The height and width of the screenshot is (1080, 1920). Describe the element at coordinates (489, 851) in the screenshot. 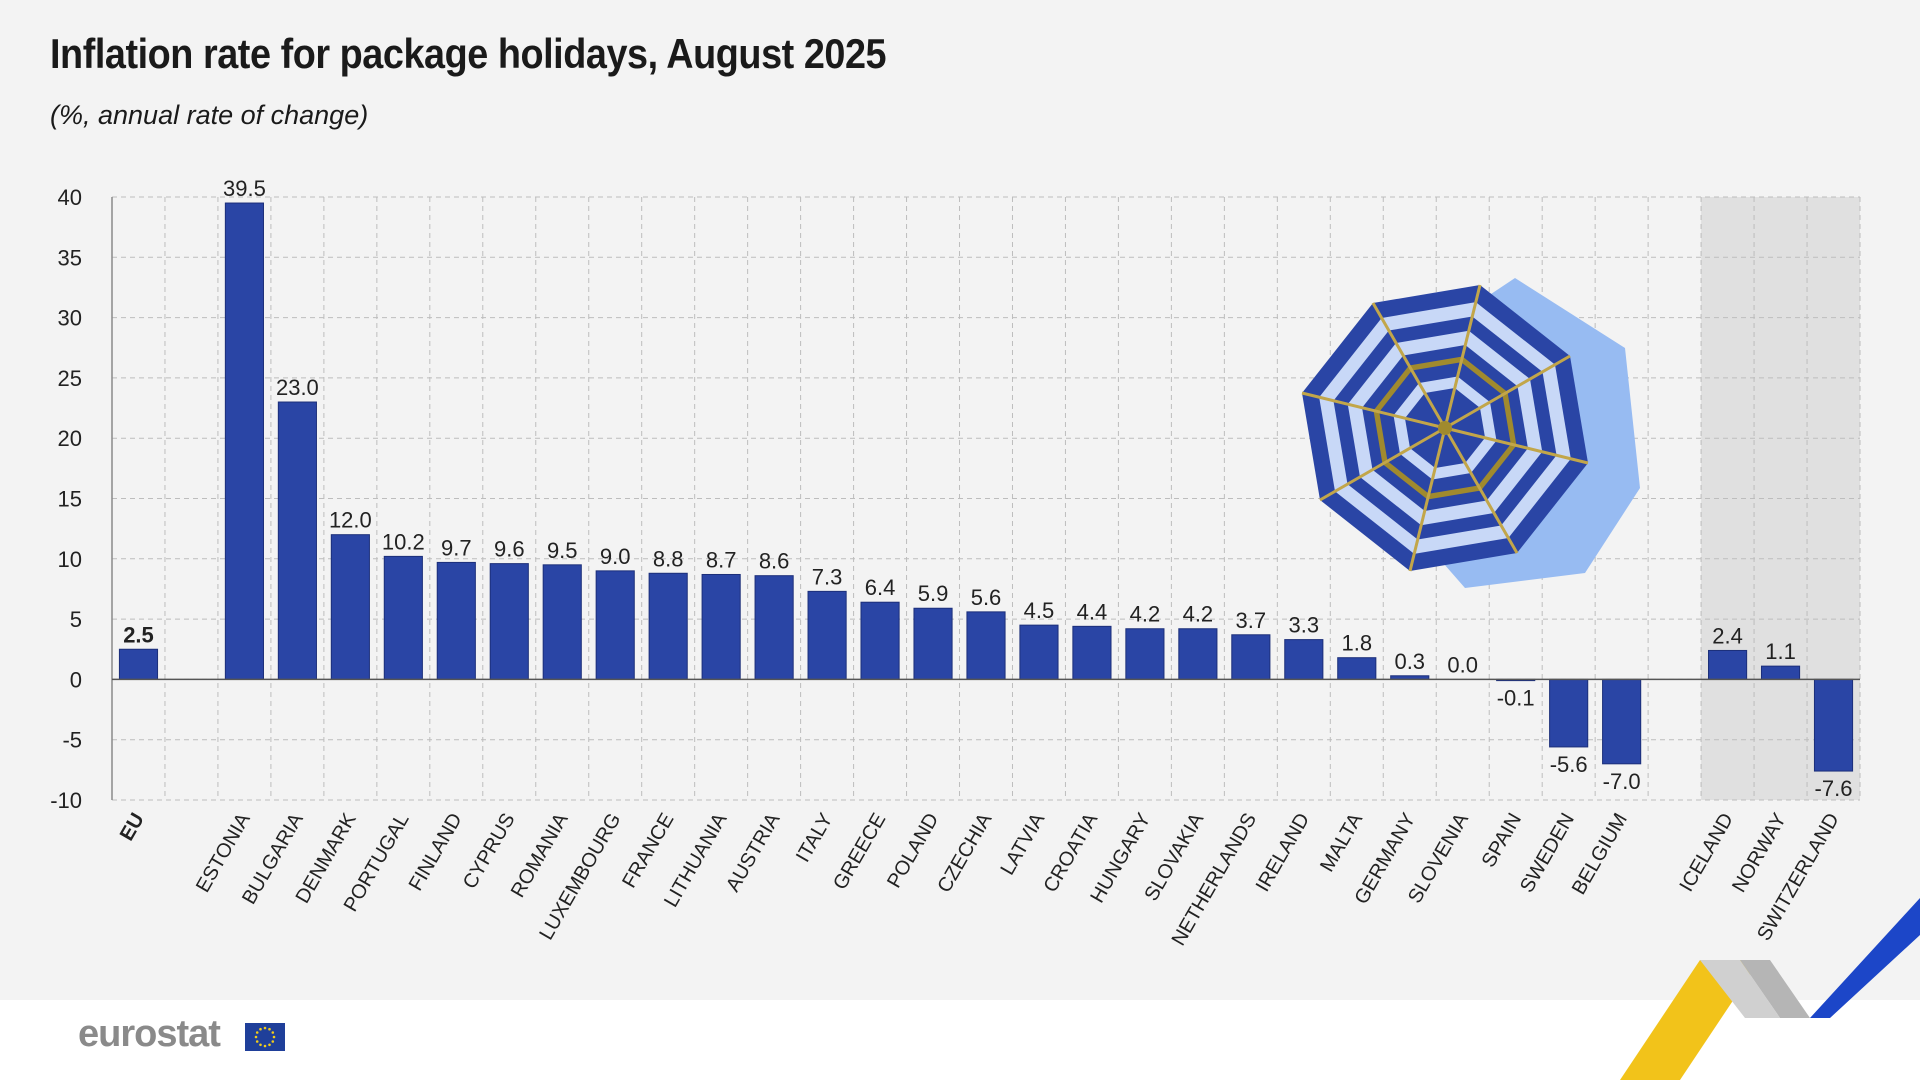

I see `category-label-cyprus: CYPRUS` at that location.